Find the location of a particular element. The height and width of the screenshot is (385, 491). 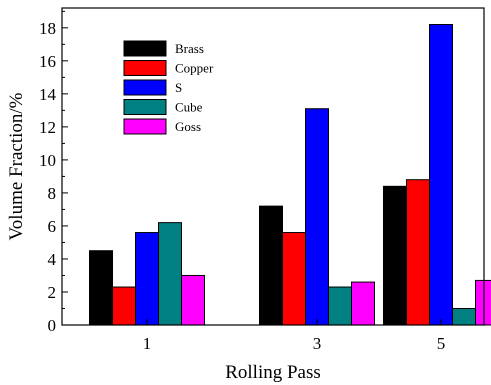

y-tick-label: 18 is located at coordinates (47, 28).